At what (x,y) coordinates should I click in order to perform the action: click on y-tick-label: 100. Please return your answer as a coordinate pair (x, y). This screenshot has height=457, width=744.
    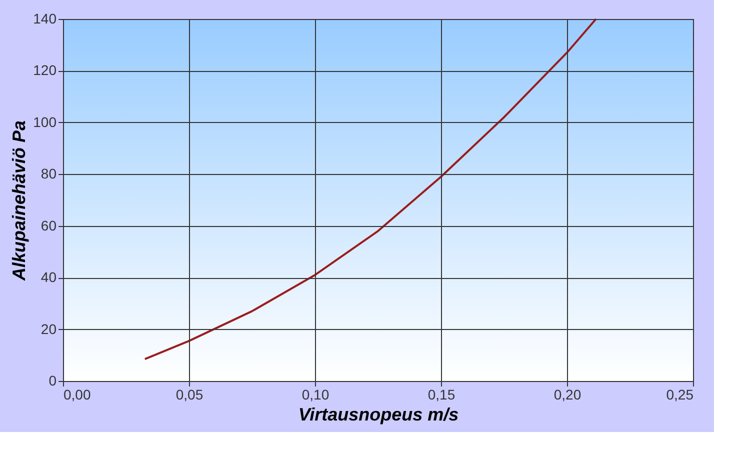
    Looking at the image, I should click on (45, 122).